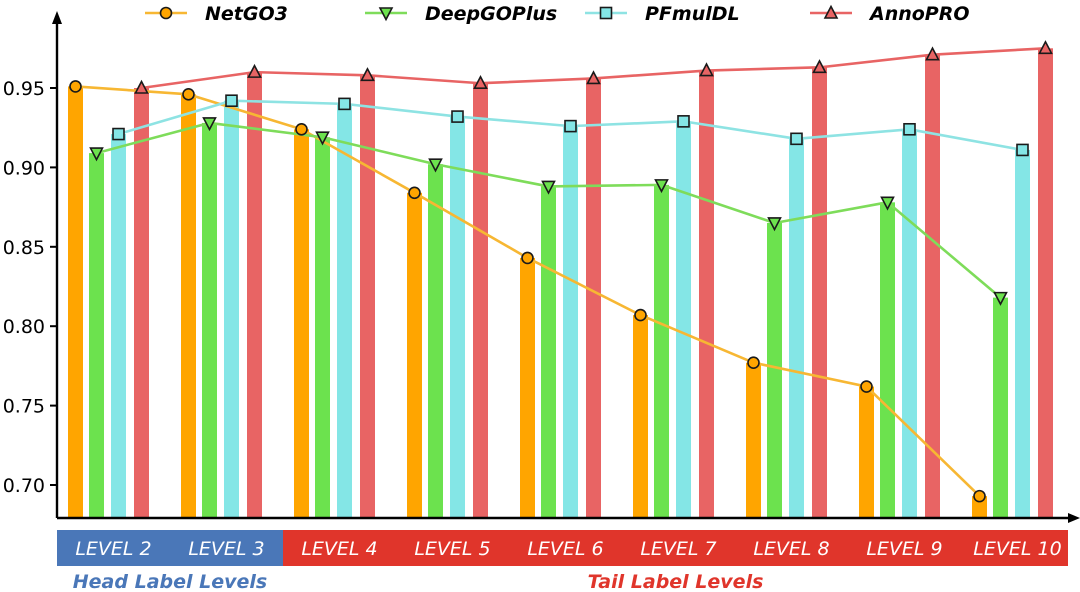 The height and width of the screenshot is (592, 1080). I want to click on legend-item-pfmuldl: PFmulDL, so click(662, 14).